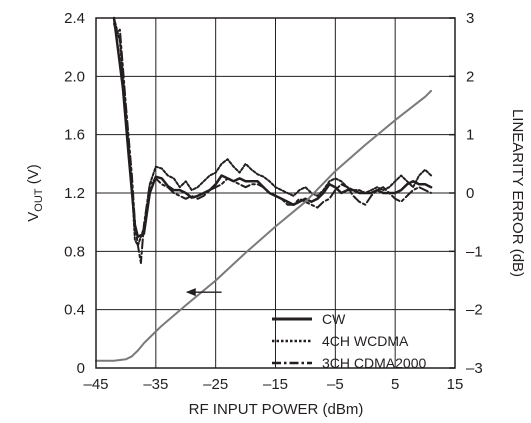 This screenshot has width=531, height=423. Describe the element at coordinates (74, 310) in the screenshot. I see `y-left-tick-label: 0.4` at that location.